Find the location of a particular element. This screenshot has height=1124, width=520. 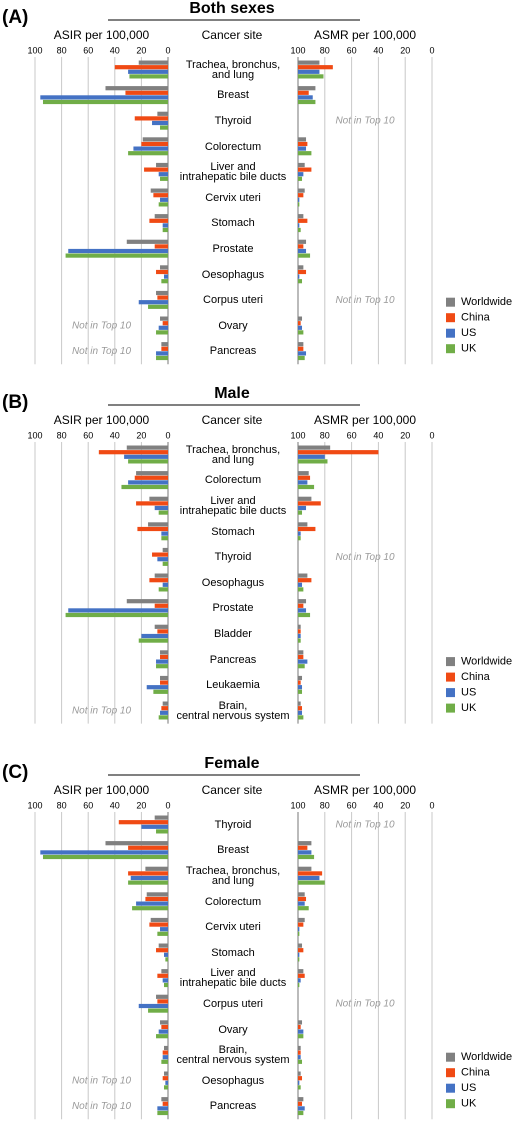

panel-label: (C) is located at coordinates (15, 772).